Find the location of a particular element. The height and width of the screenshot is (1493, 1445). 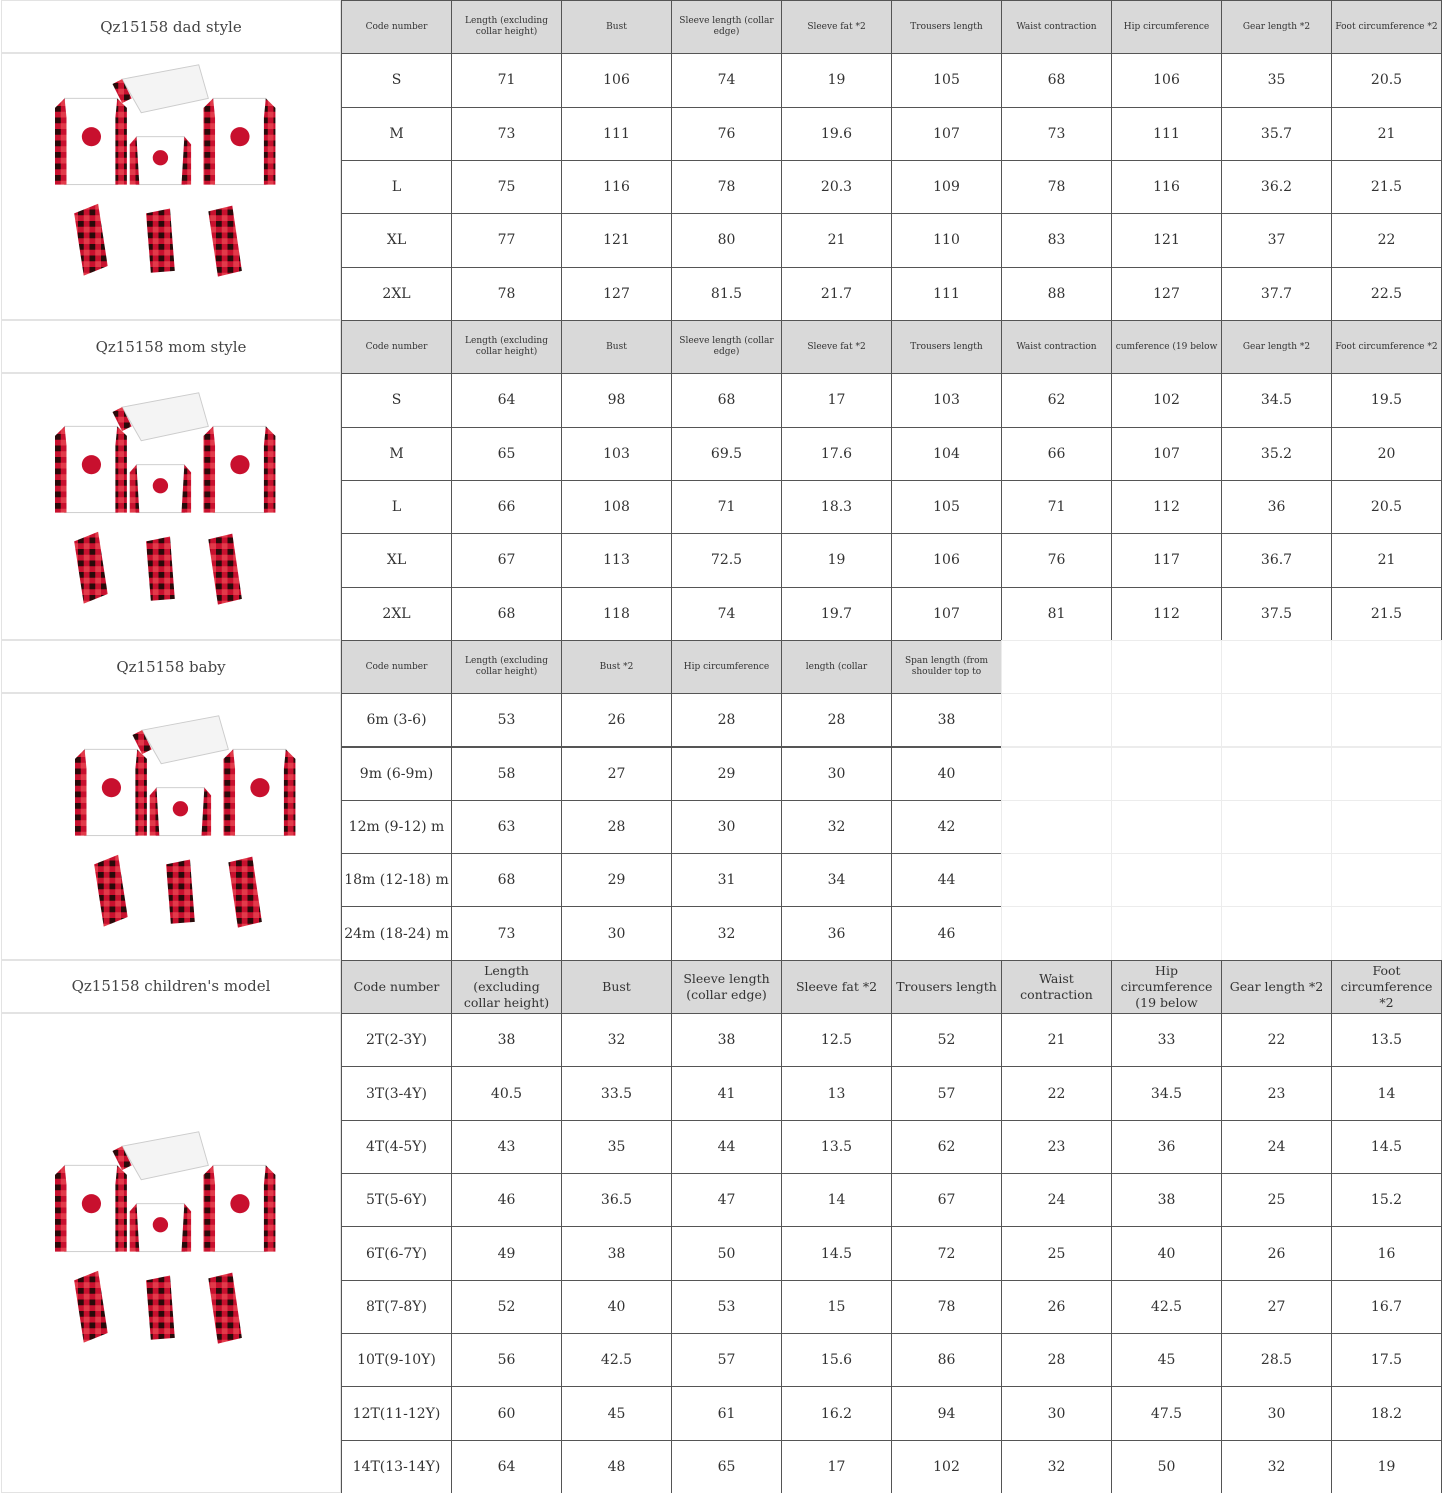

size-code: 10T(9-10Y) is located at coordinates (396, 1360).